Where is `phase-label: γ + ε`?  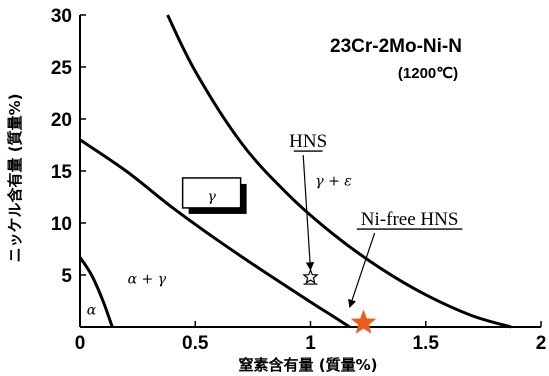
phase-label: γ + ε is located at coordinates (333, 182).